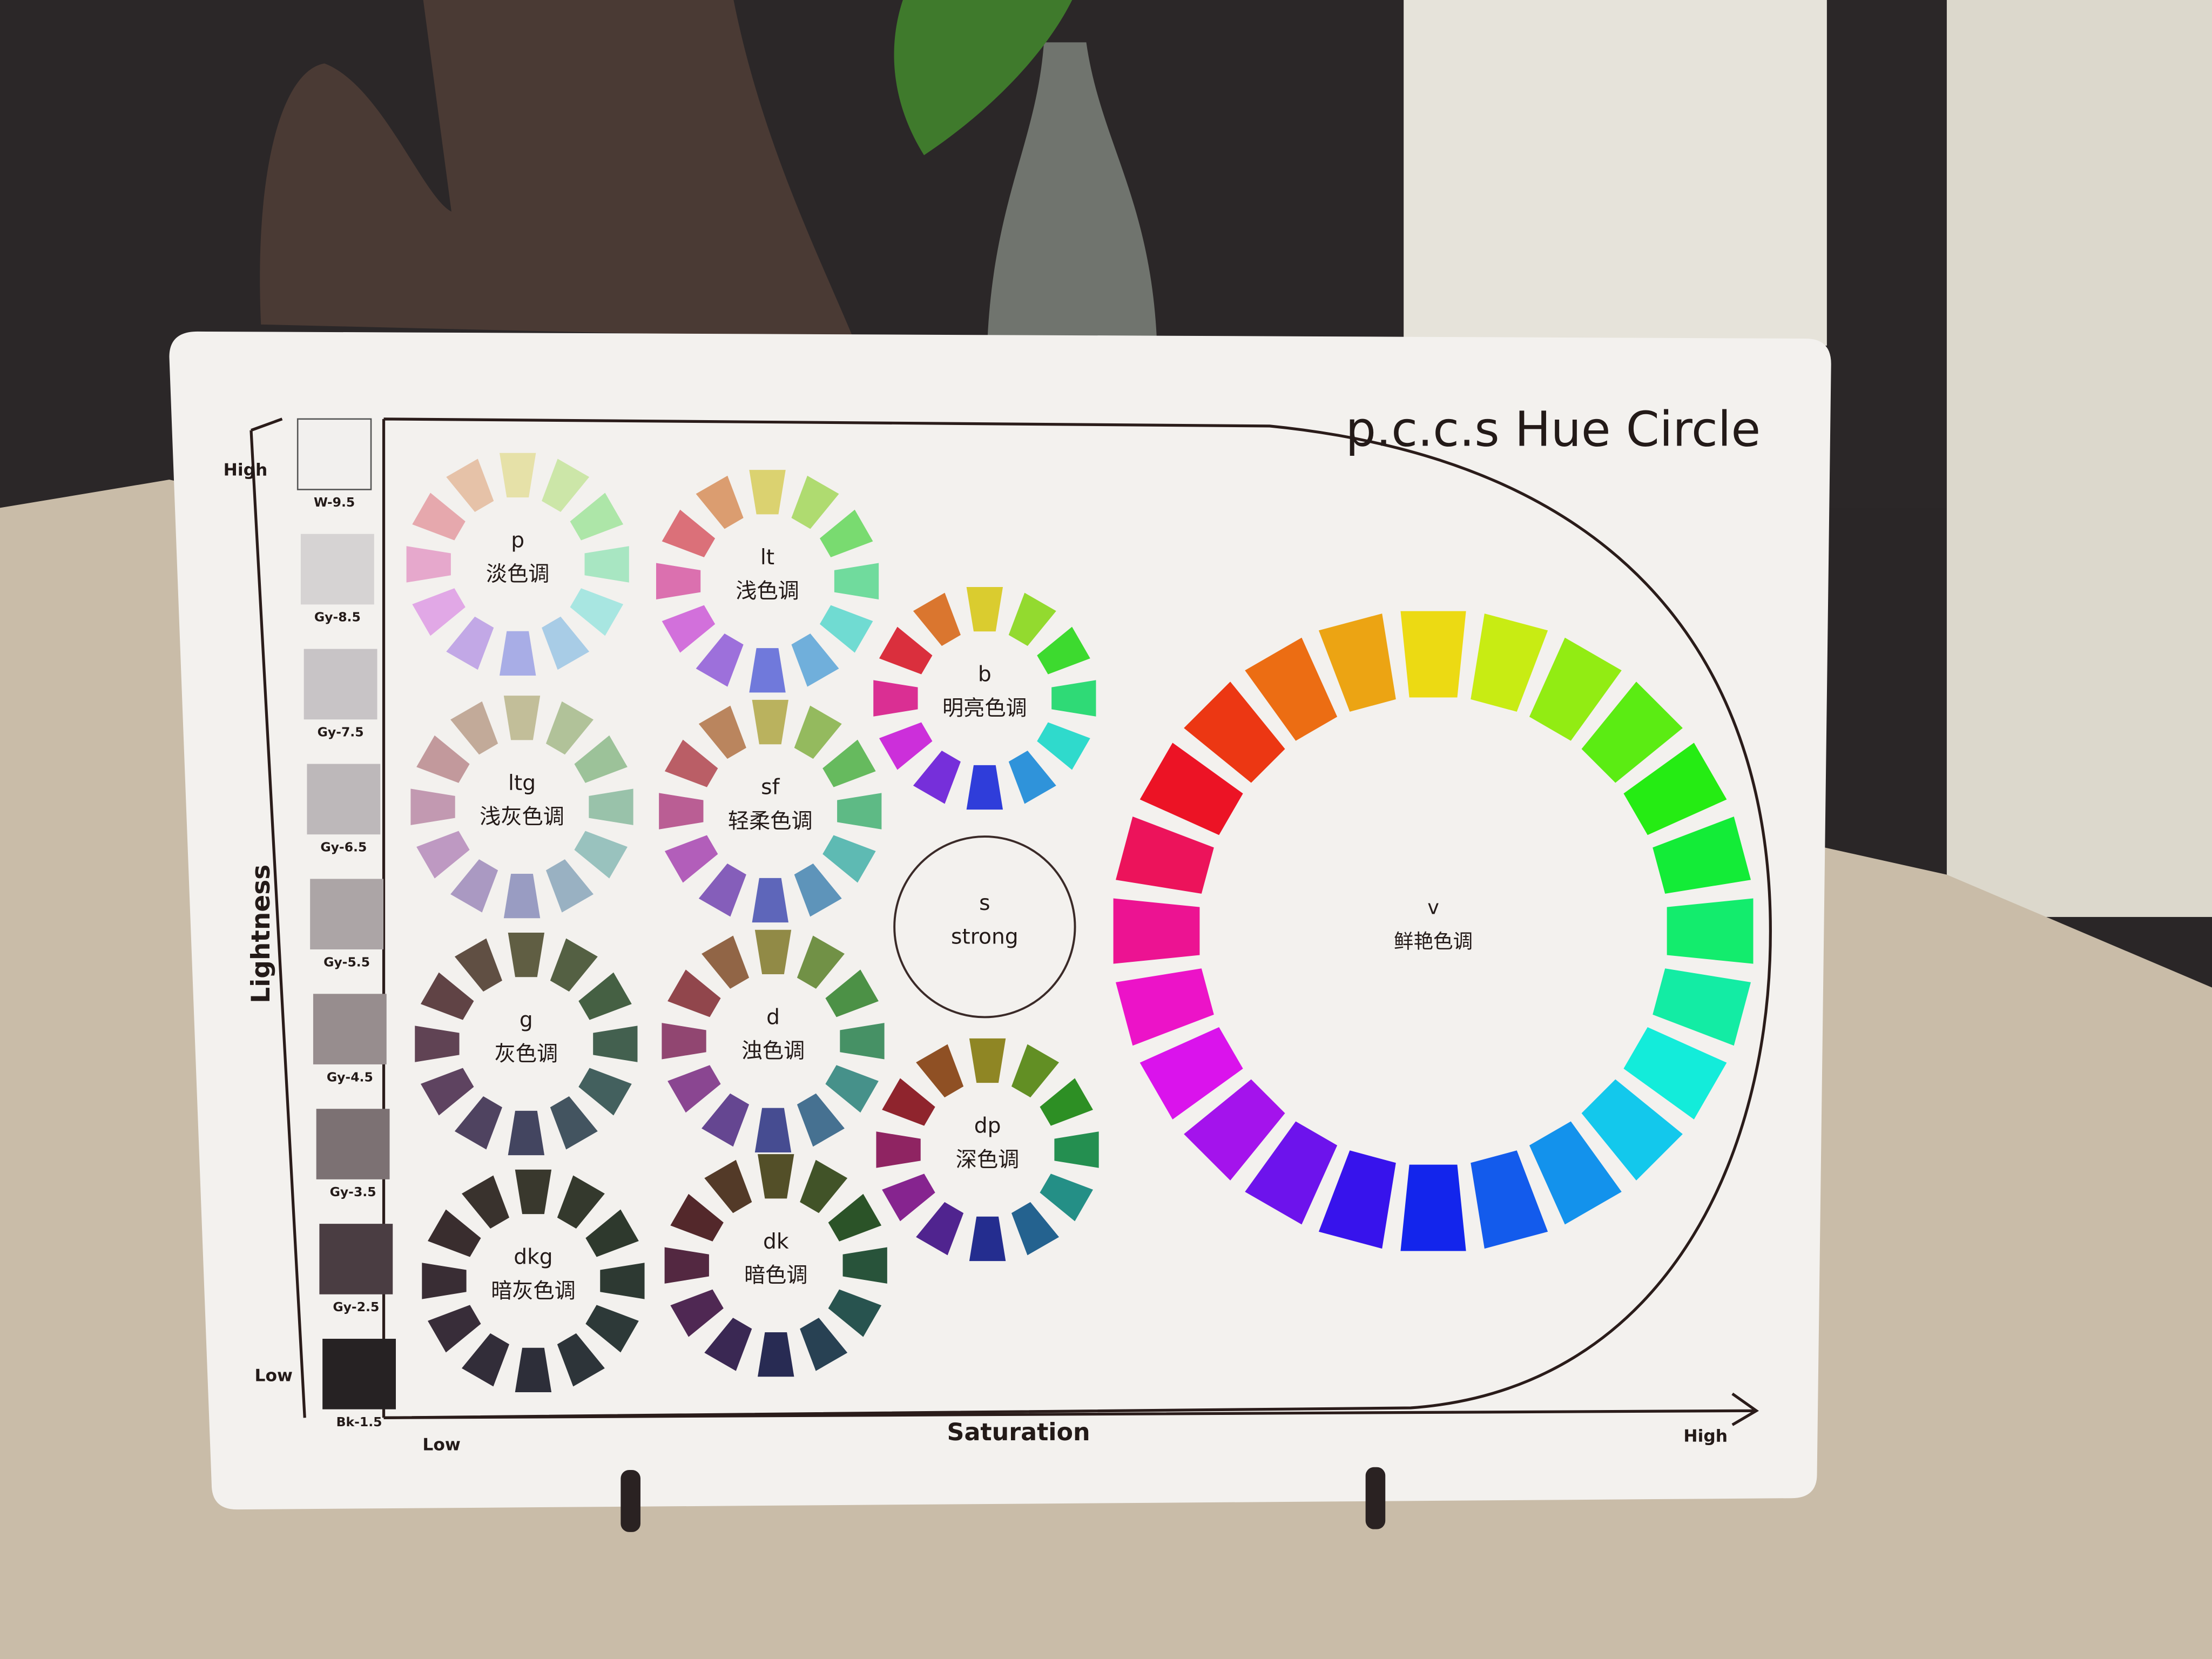 Image resolution: width=2212 pixels, height=1659 pixels. I want to click on tone-code-ltg: ltg, so click(522, 783).